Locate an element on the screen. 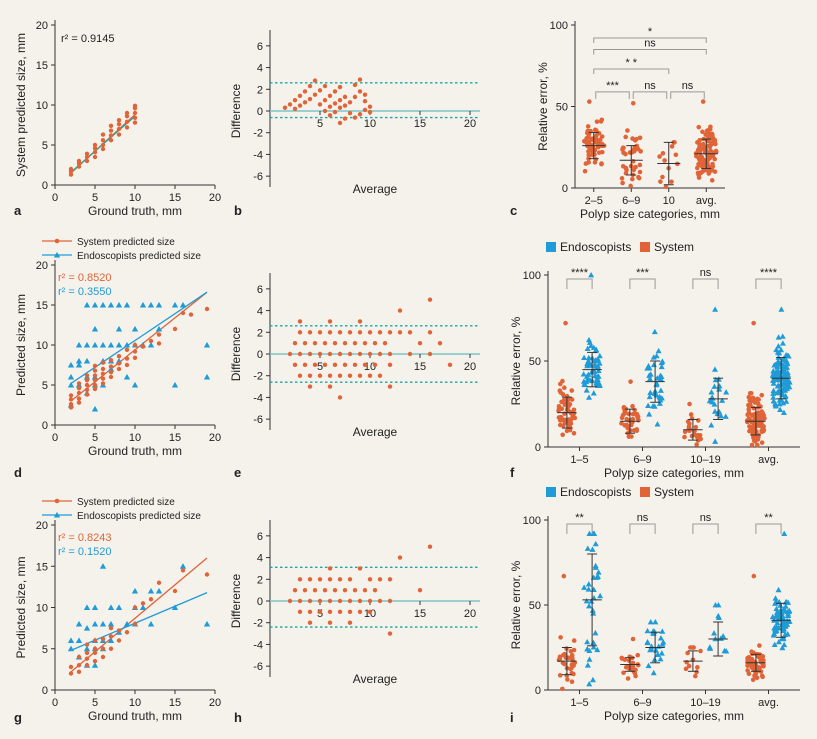 The height and width of the screenshot is (739, 817). y-axis-title: System predicted size, mm is located at coordinates (21, 105).